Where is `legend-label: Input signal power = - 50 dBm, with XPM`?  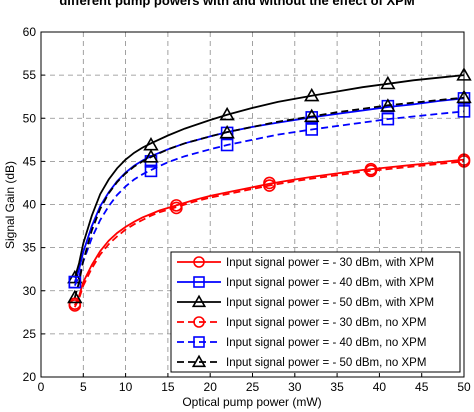 legend-label: Input signal power = - 50 dBm, with XPM is located at coordinates (330, 303).